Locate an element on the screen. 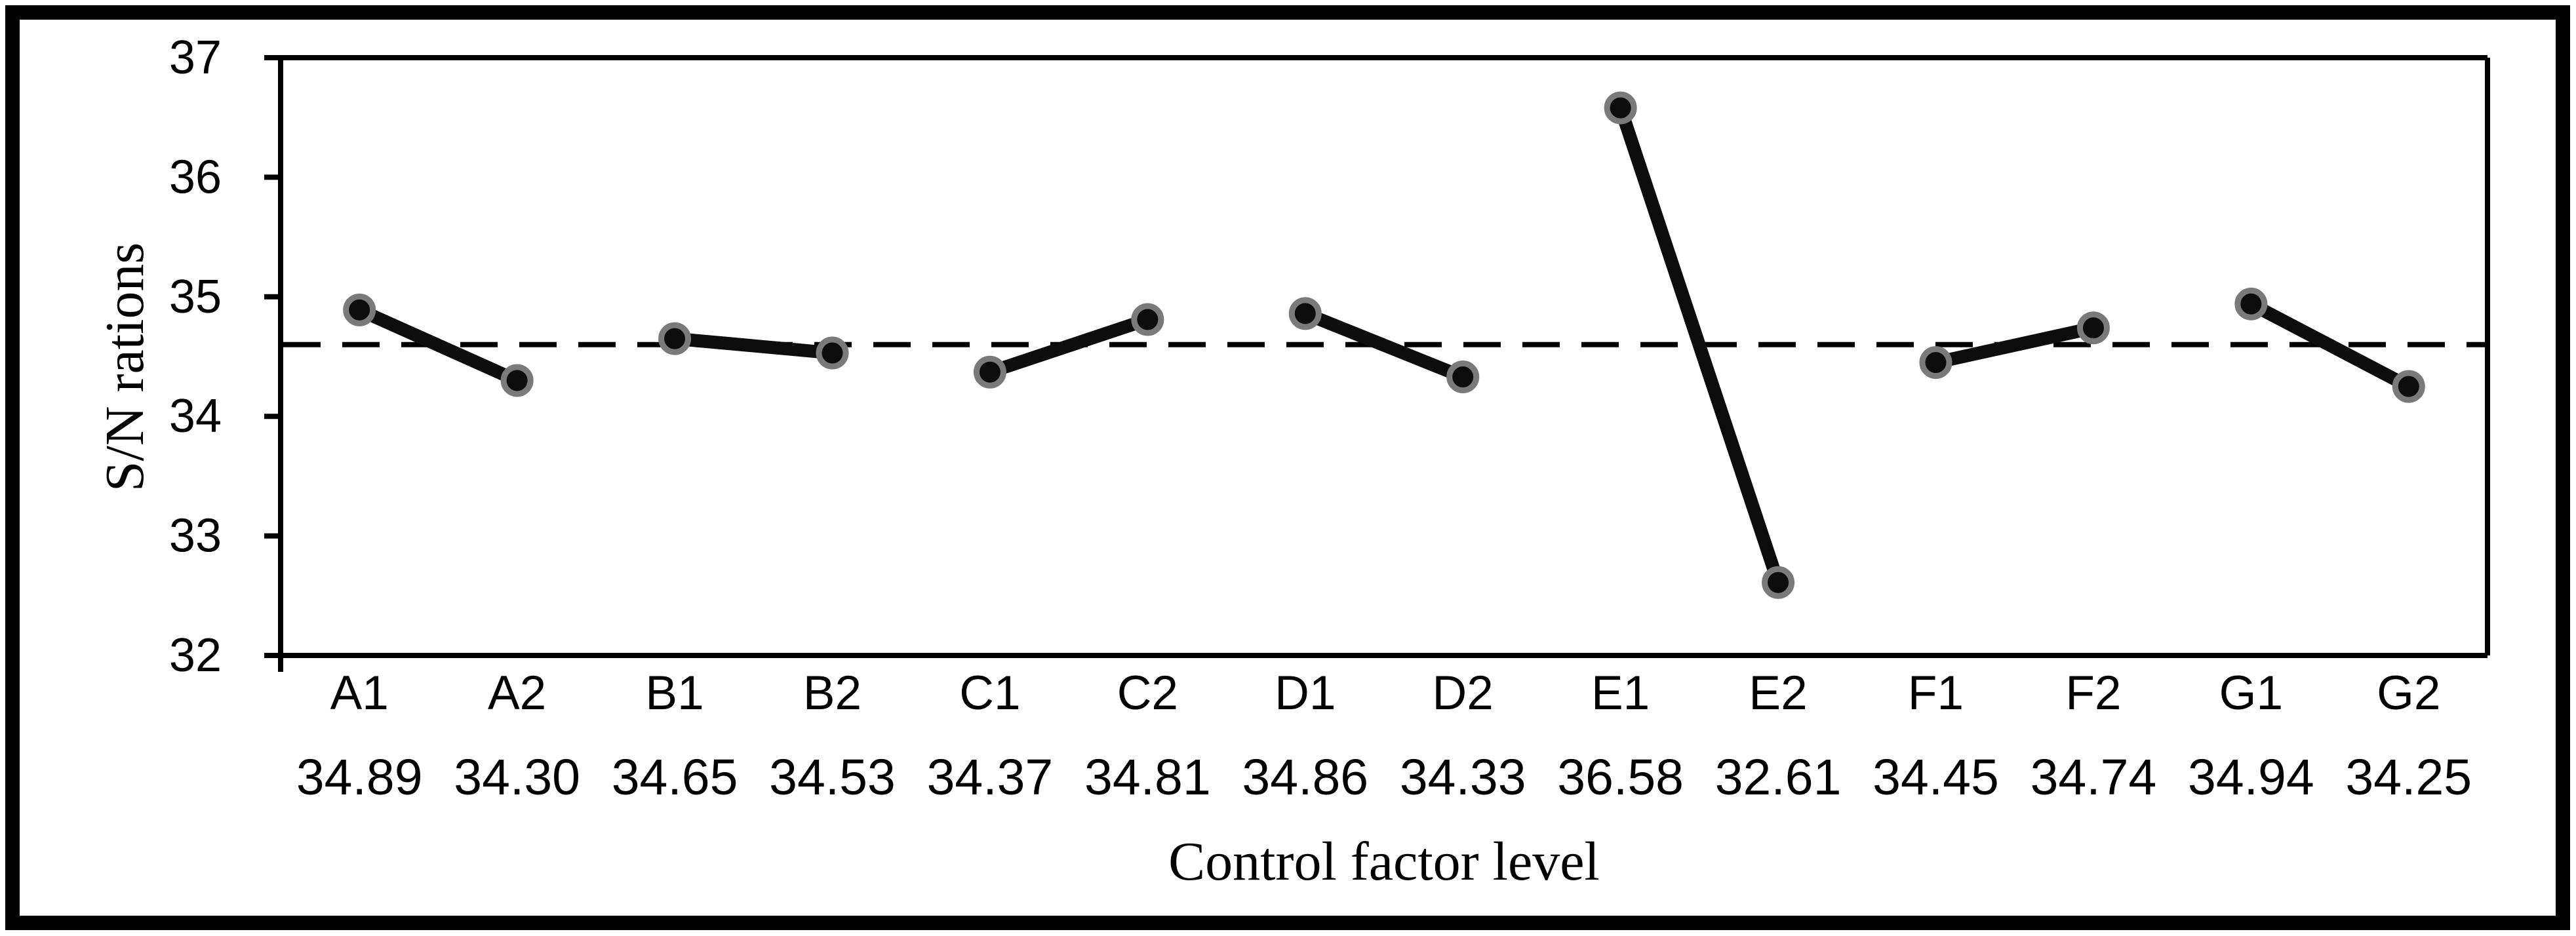 This screenshot has height=936, width=2576. category-label: F2 is located at coordinates (2093, 693).